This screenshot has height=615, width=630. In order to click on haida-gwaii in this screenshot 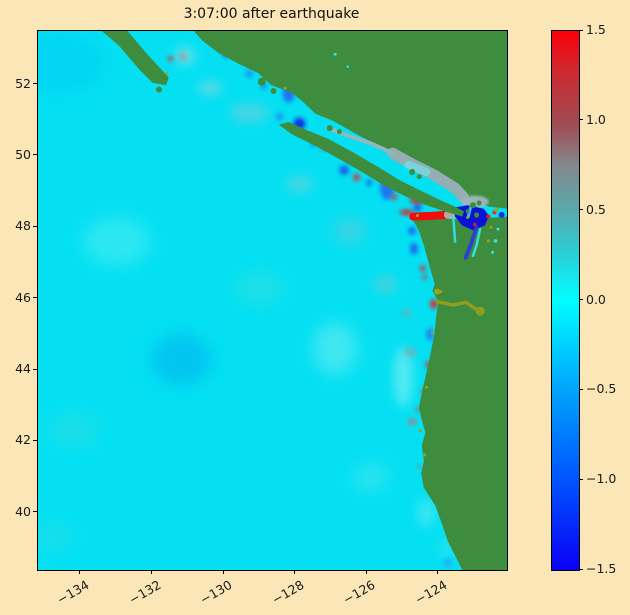, I will do `click(135, 58)`.